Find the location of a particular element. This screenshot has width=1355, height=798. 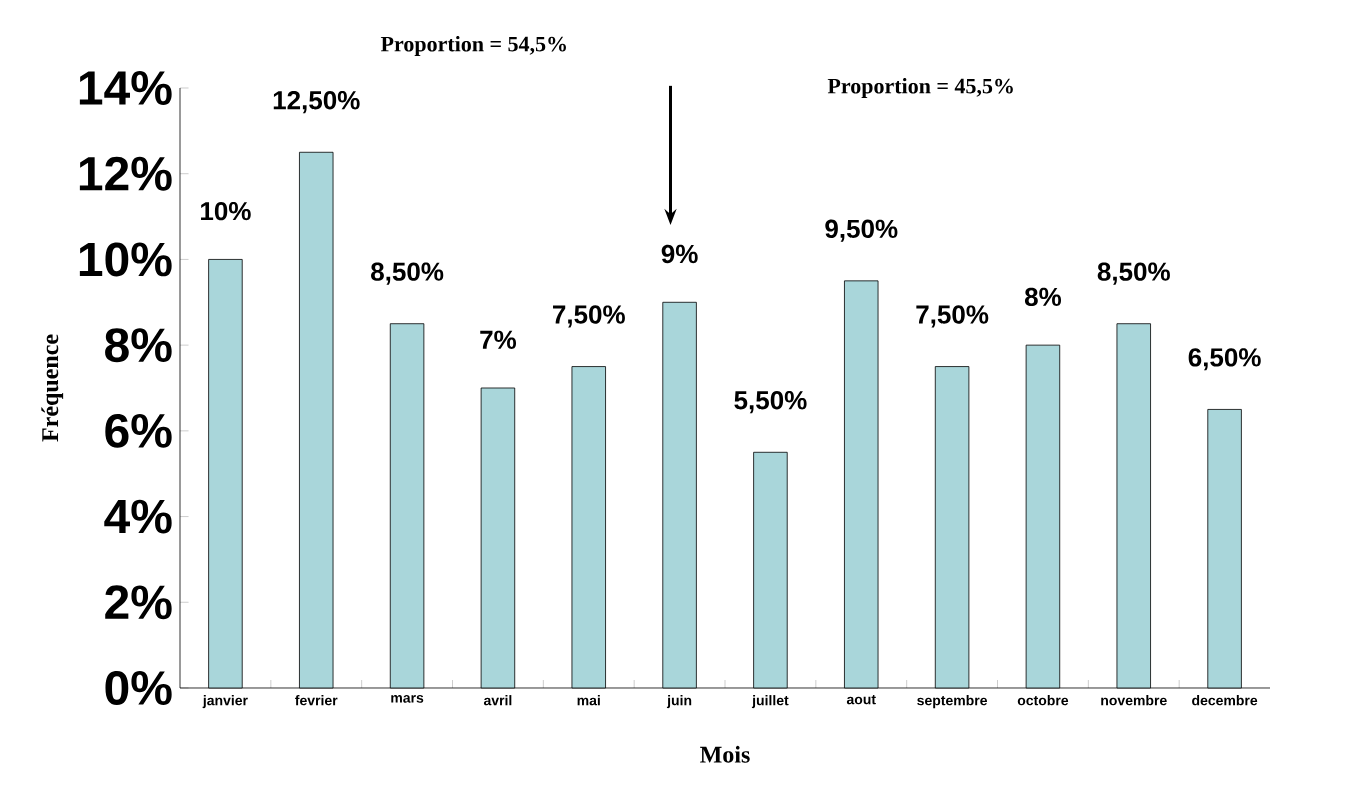

data-label: 12,50% is located at coordinates (316, 102).